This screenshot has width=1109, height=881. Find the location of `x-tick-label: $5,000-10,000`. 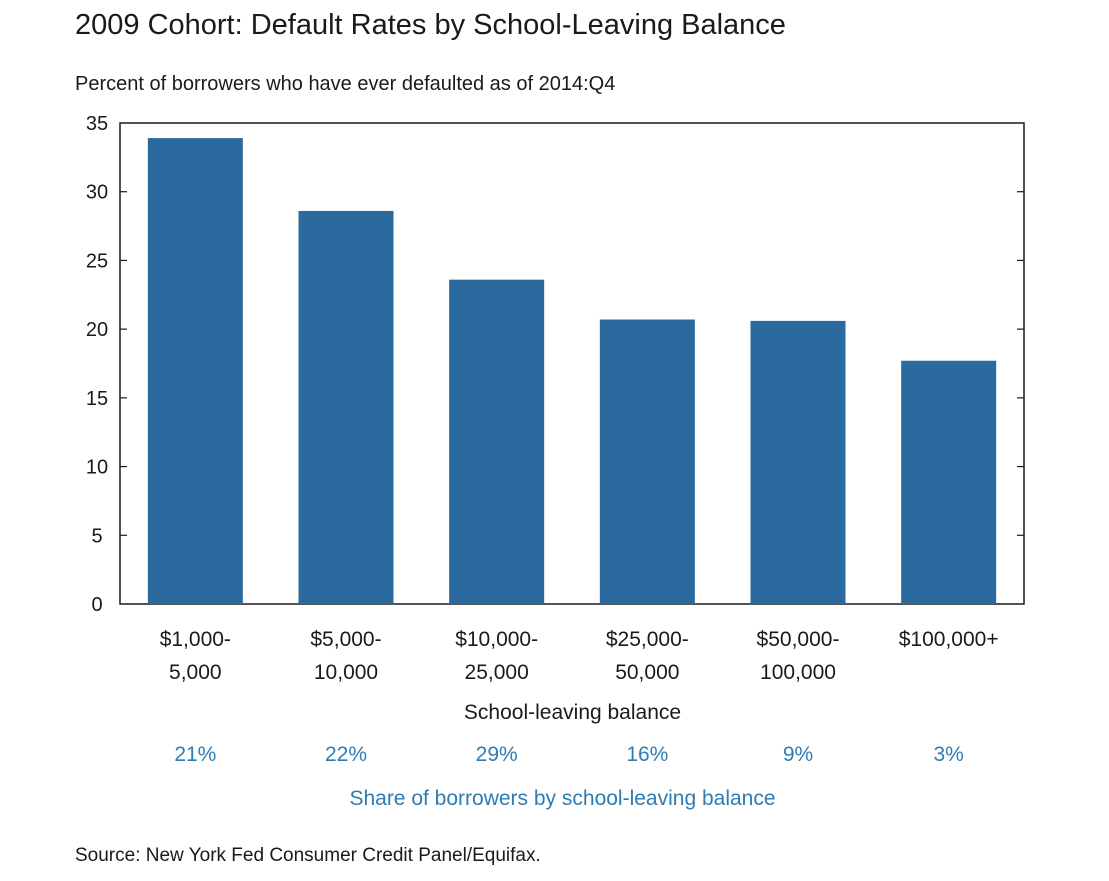

x-tick-label: $5,000-10,000 is located at coordinates (345, 656).